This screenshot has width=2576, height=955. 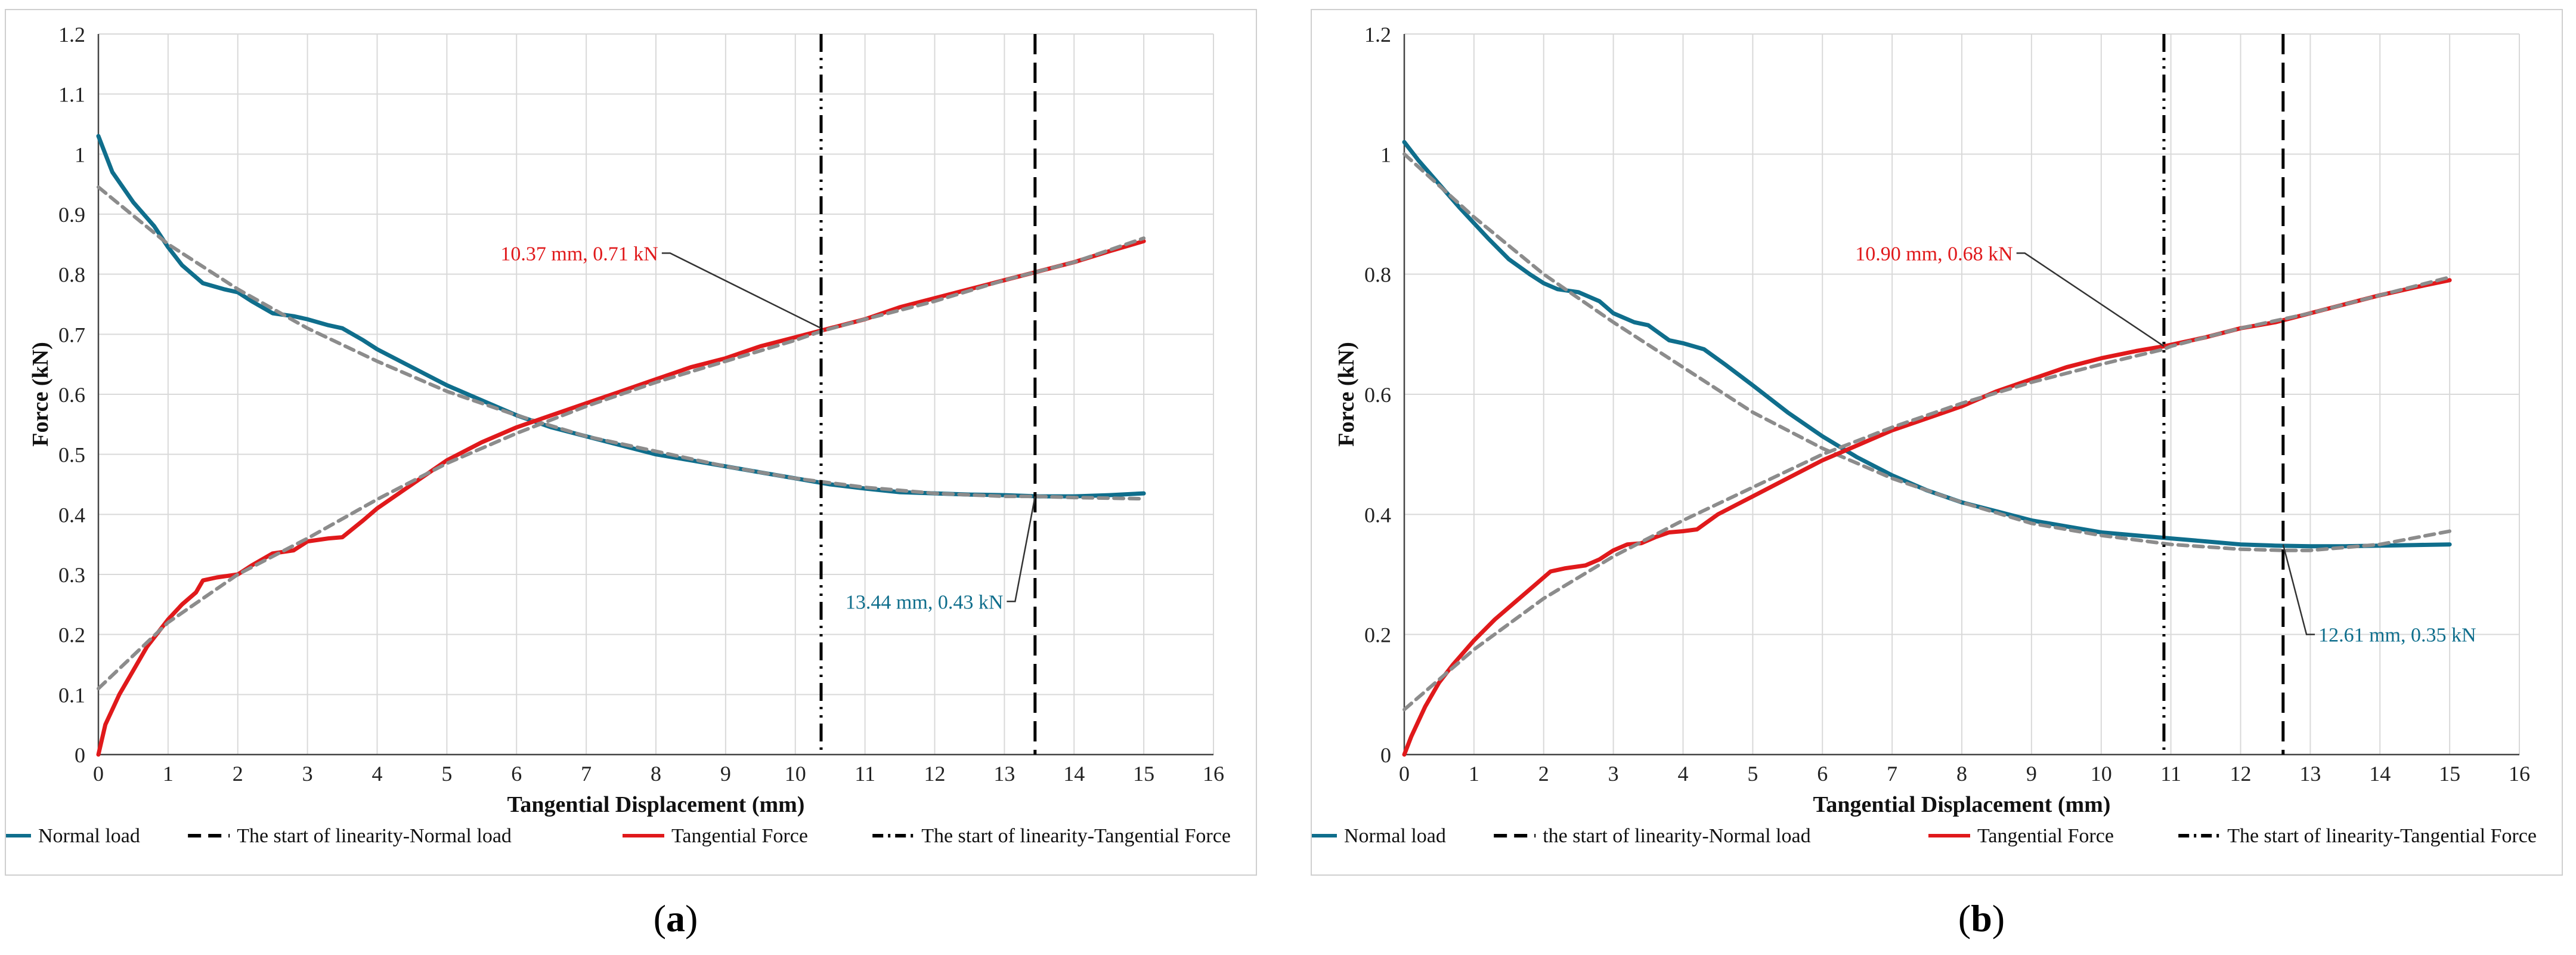 What do you see at coordinates (2397, 636) in the screenshot?
I see `annotation-label: 12.61 mm, 0.35 kN` at bounding box center [2397, 636].